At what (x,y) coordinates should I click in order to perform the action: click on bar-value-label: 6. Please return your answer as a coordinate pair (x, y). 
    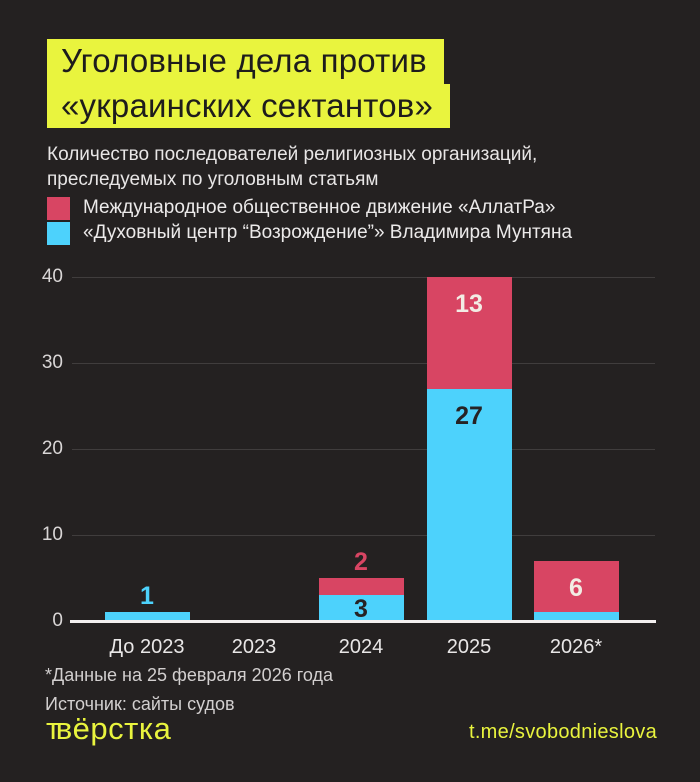
    Looking at the image, I should click on (576, 587).